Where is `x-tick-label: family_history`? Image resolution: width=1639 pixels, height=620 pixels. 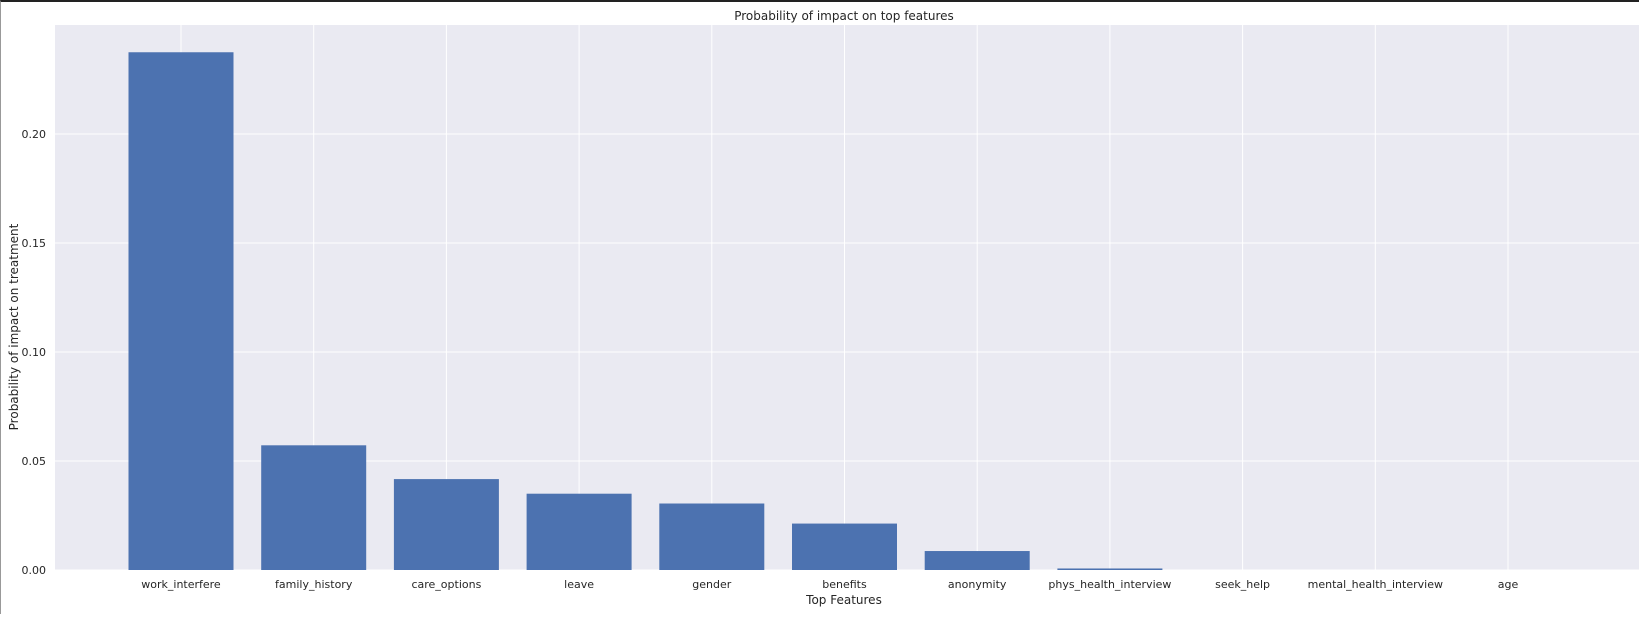 x-tick-label: family_history is located at coordinates (314, 584).